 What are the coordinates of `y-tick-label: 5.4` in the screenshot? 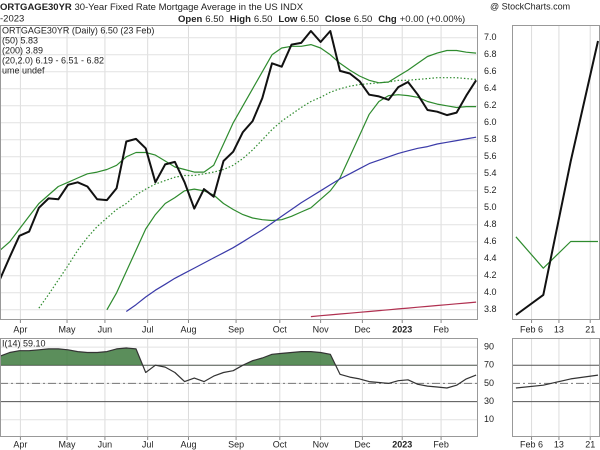 It's located at (490, 173).